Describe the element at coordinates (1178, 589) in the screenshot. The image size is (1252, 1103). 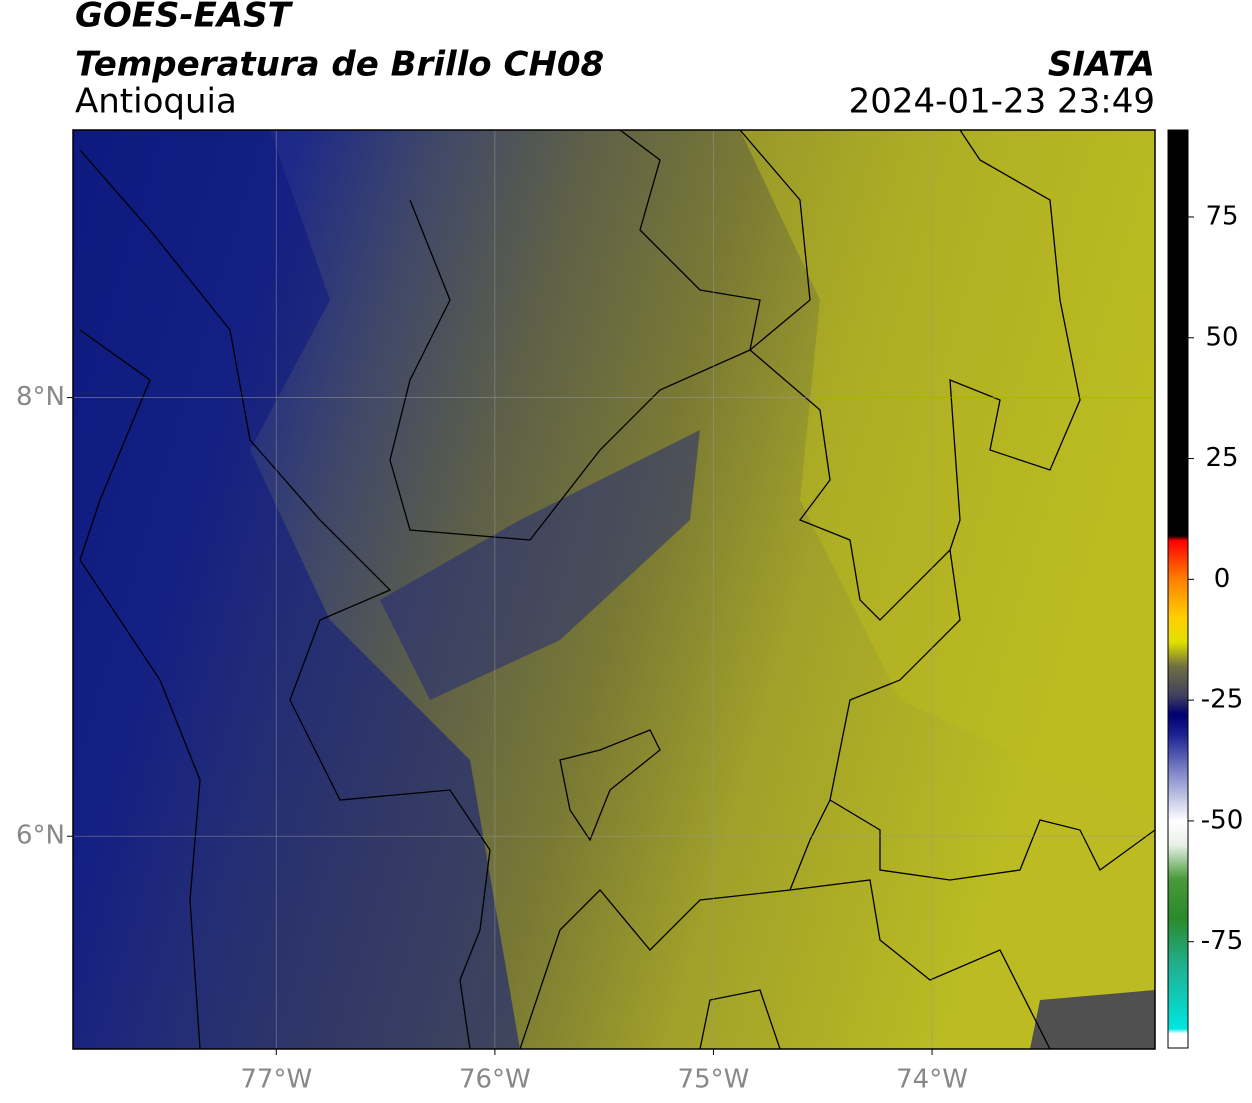
I see `colorbar` at that location.